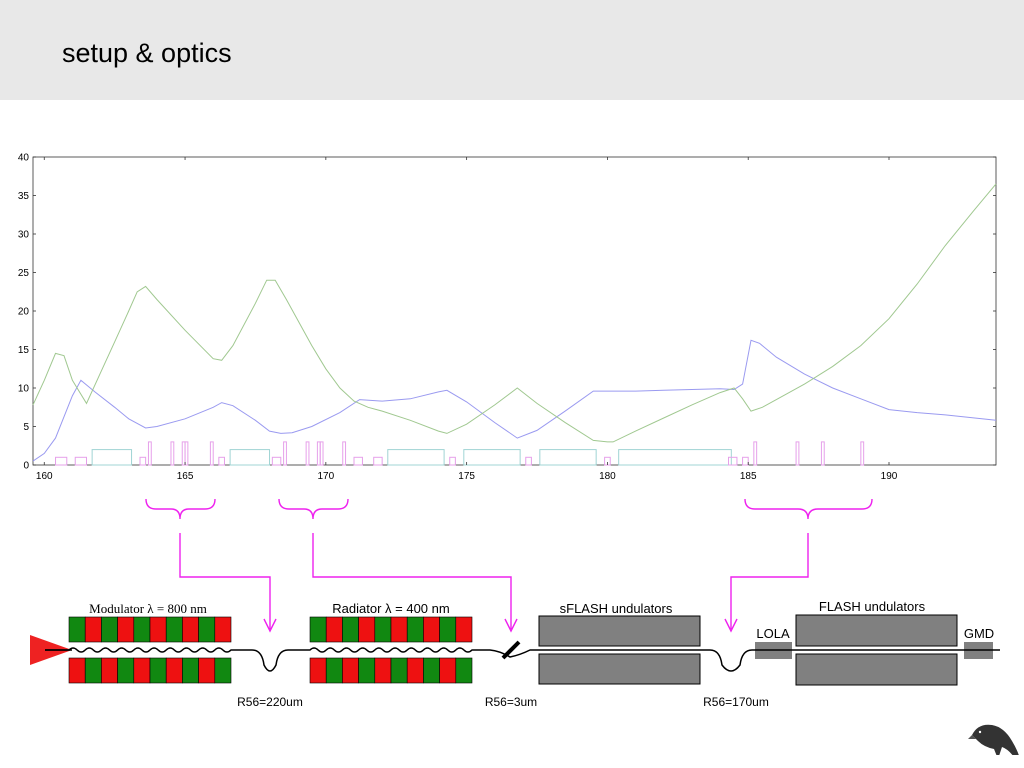 Image resolution: width=1024 pixels, height=768 pixels. What do you see at coordinates (876, 630) in the screenshot?
I see `flash-undulator-top` at bounding box center [876, 630].